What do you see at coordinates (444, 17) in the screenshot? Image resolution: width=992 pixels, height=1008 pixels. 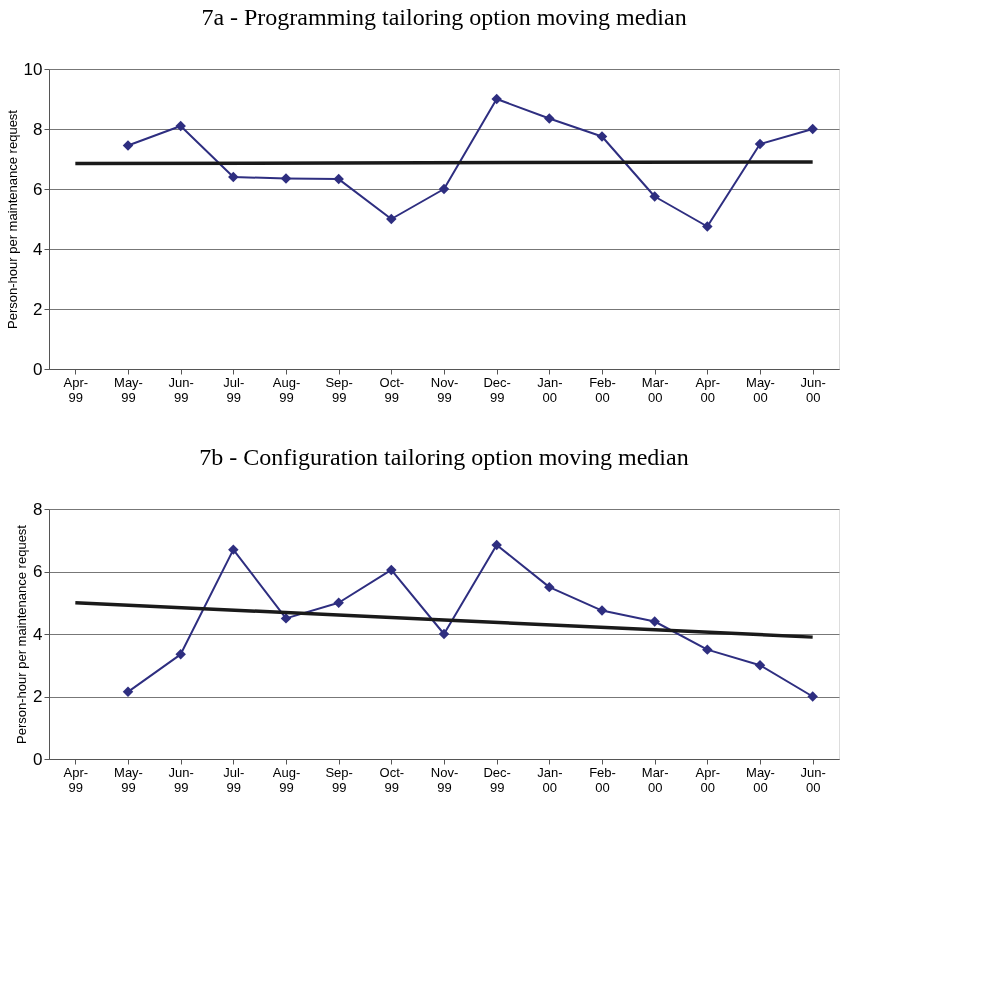 I see `chart-title: 7a - Programming tailoring option moving median` at bounding box center [444, 17].